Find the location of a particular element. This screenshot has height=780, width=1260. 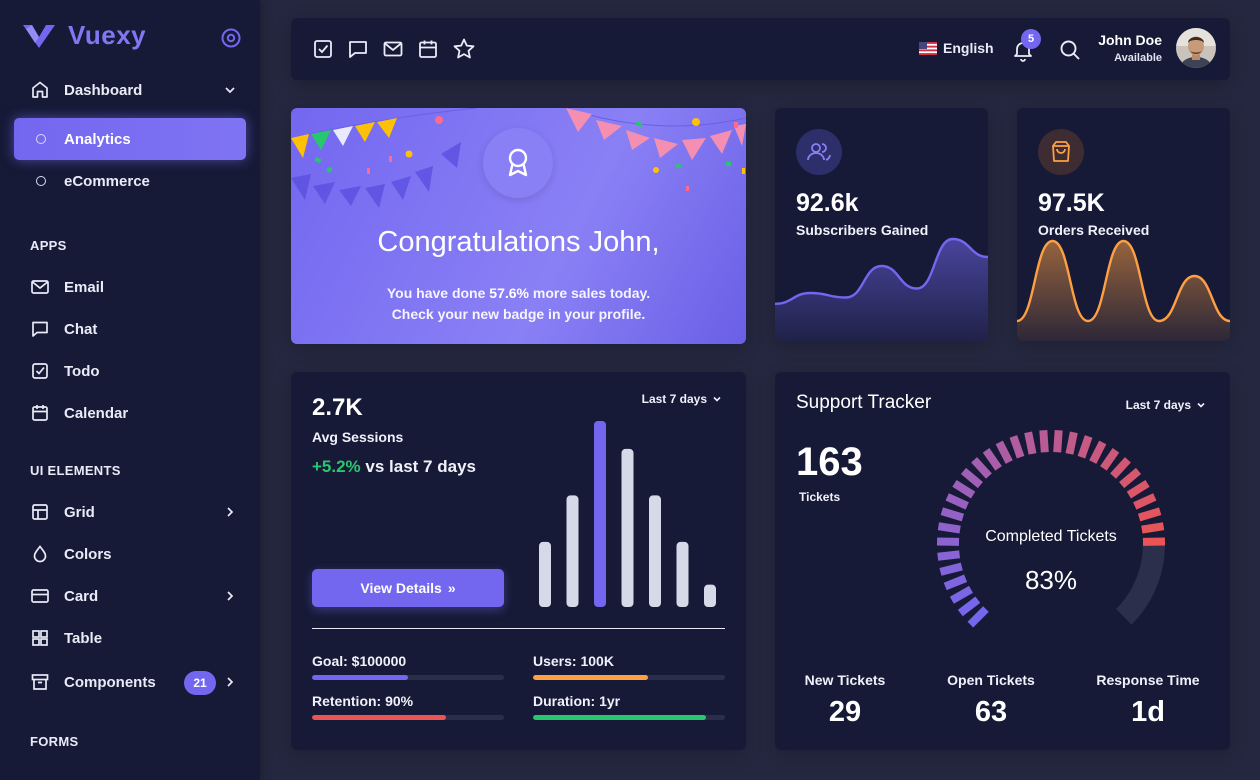

sidebar-item-dashboard: Dashboard is located at coordinates (130, 90).